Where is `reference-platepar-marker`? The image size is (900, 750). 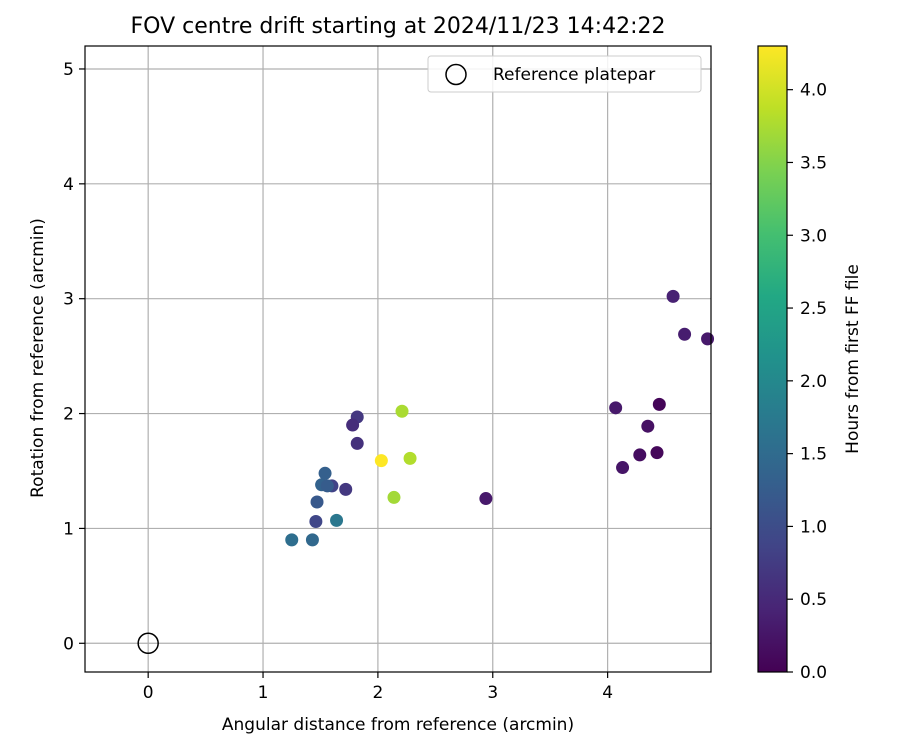
reference-platepar-marker is located at coordinates (148, 643).